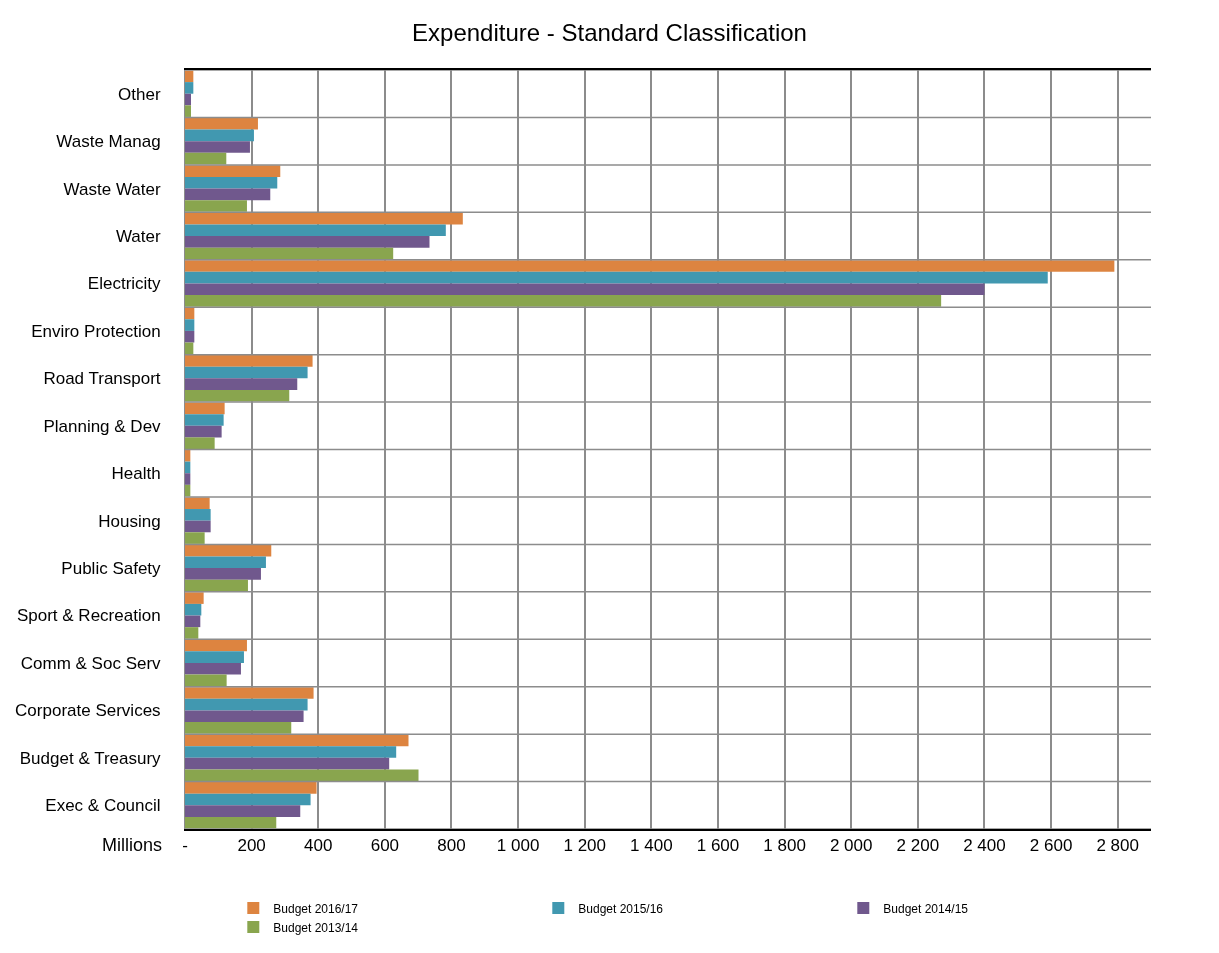 The height and width of the screenshot is (953, 1219). Describe the element at coordinates (651, 846) in the screenshot. I see `x-tick-label: 1 400` at that location.